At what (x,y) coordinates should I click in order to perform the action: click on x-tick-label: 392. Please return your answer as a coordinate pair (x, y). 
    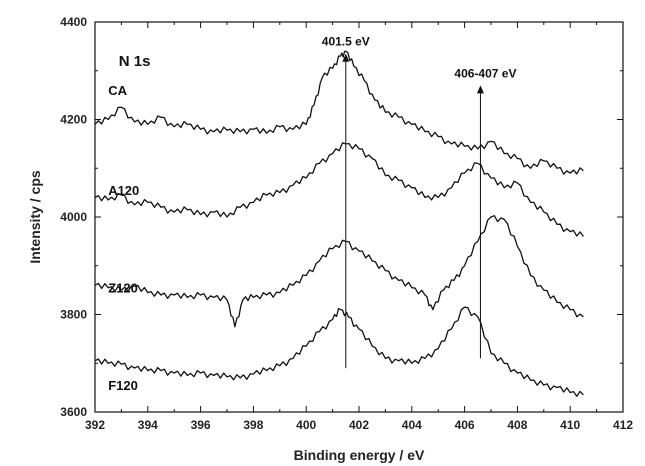
    Looking at the image, I should click on (95, 425).